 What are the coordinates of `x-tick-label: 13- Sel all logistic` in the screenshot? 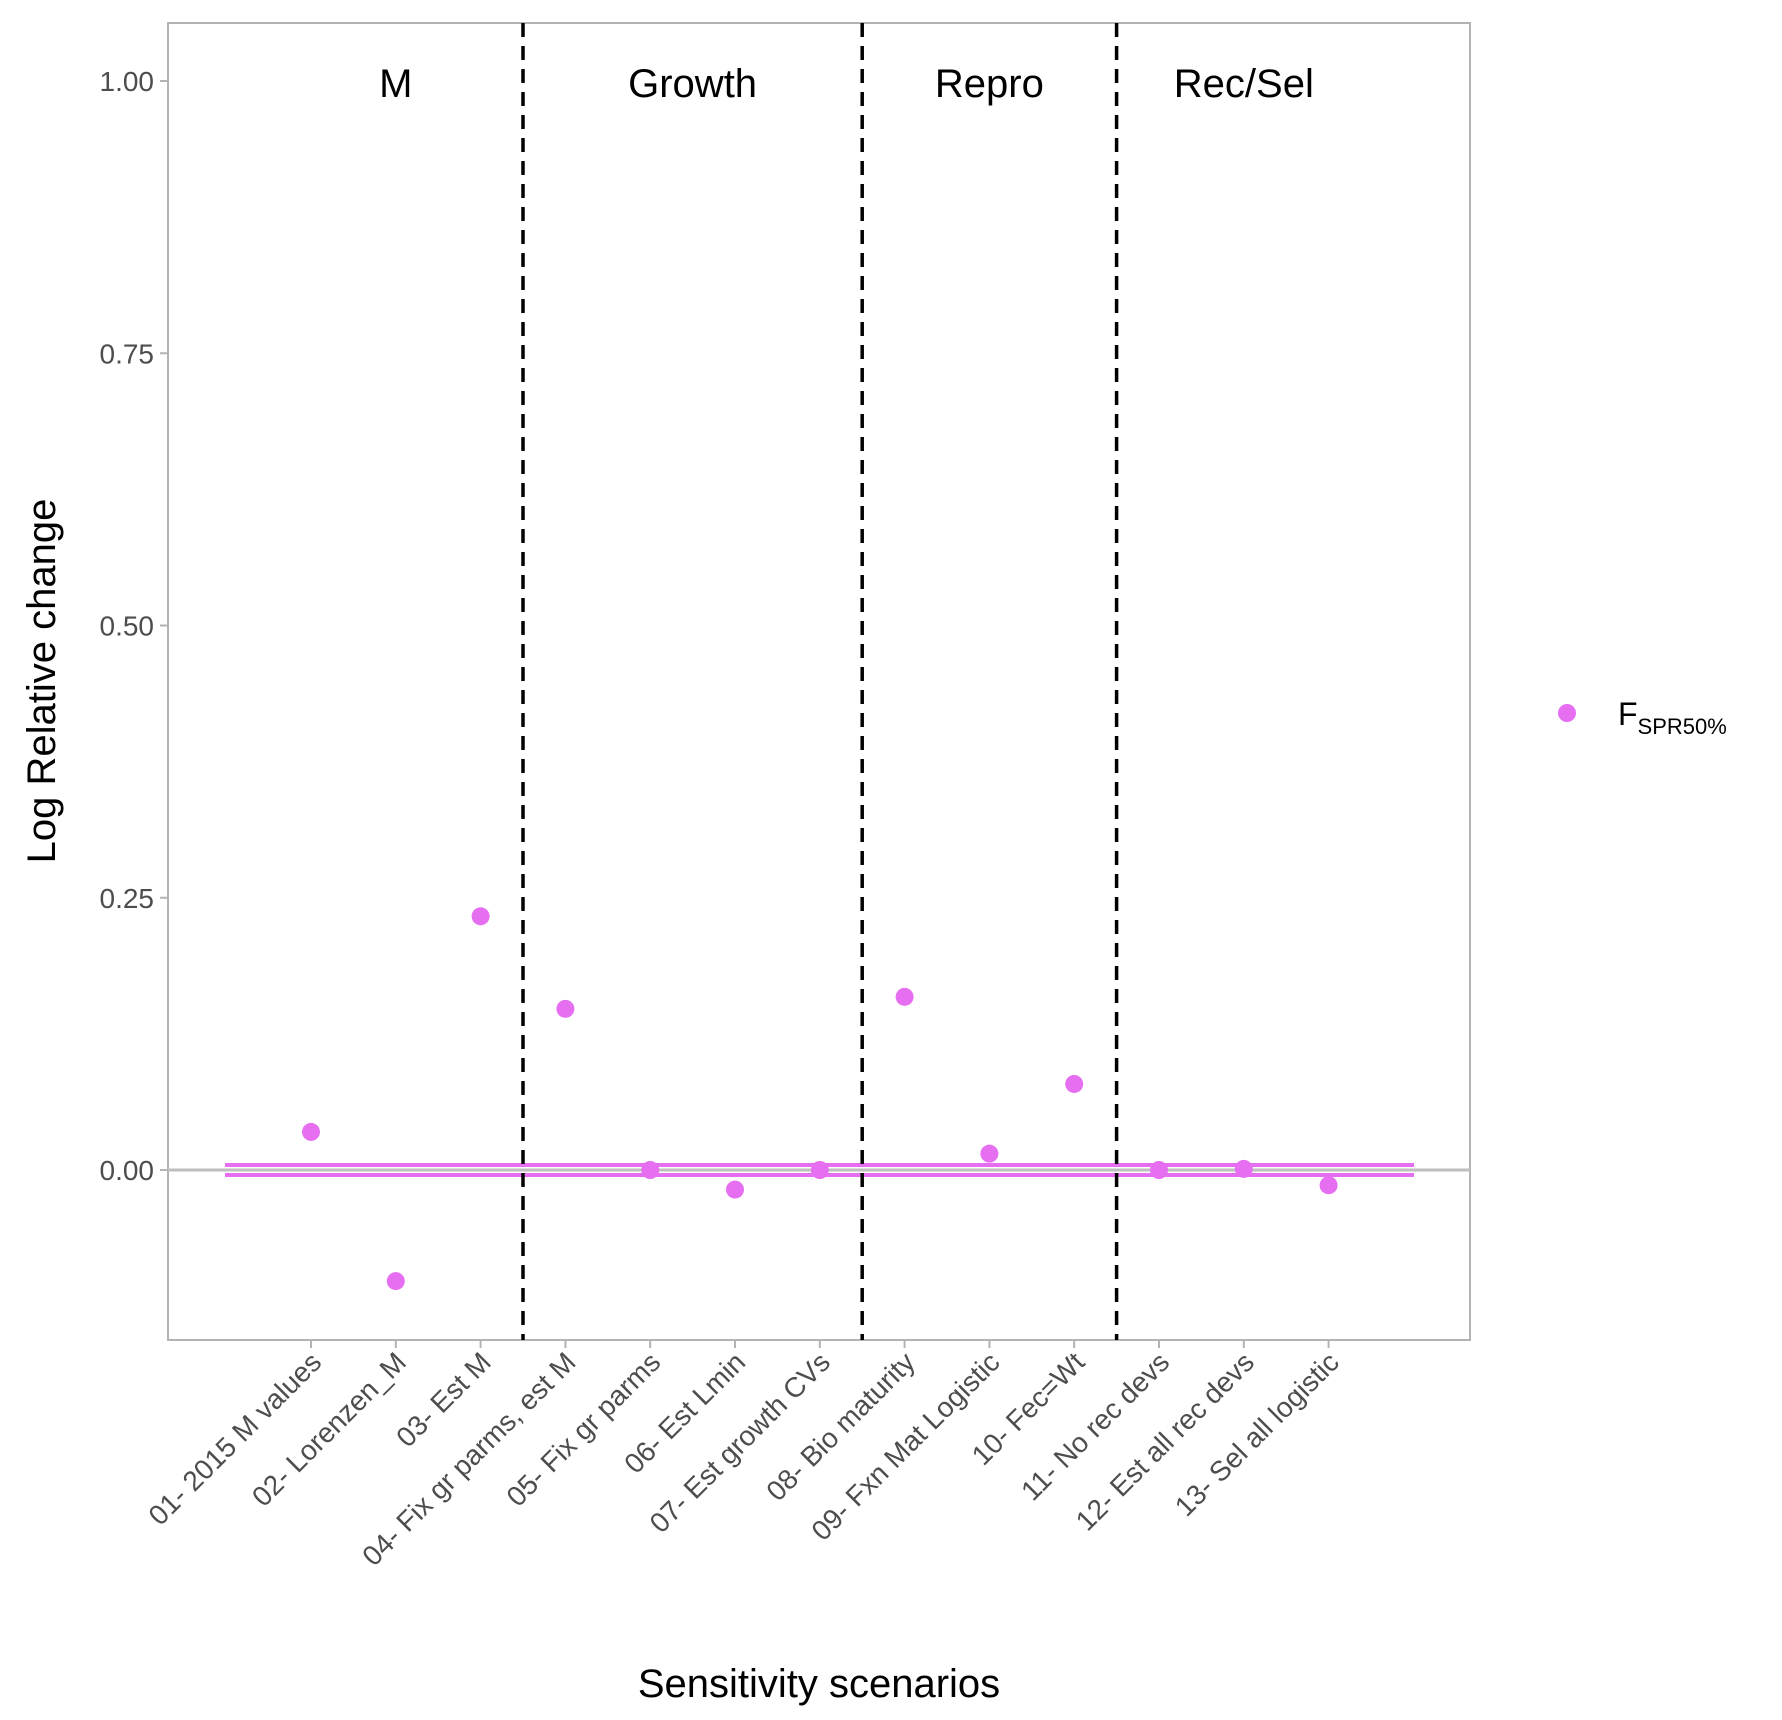 It's located at (1257, 1434).